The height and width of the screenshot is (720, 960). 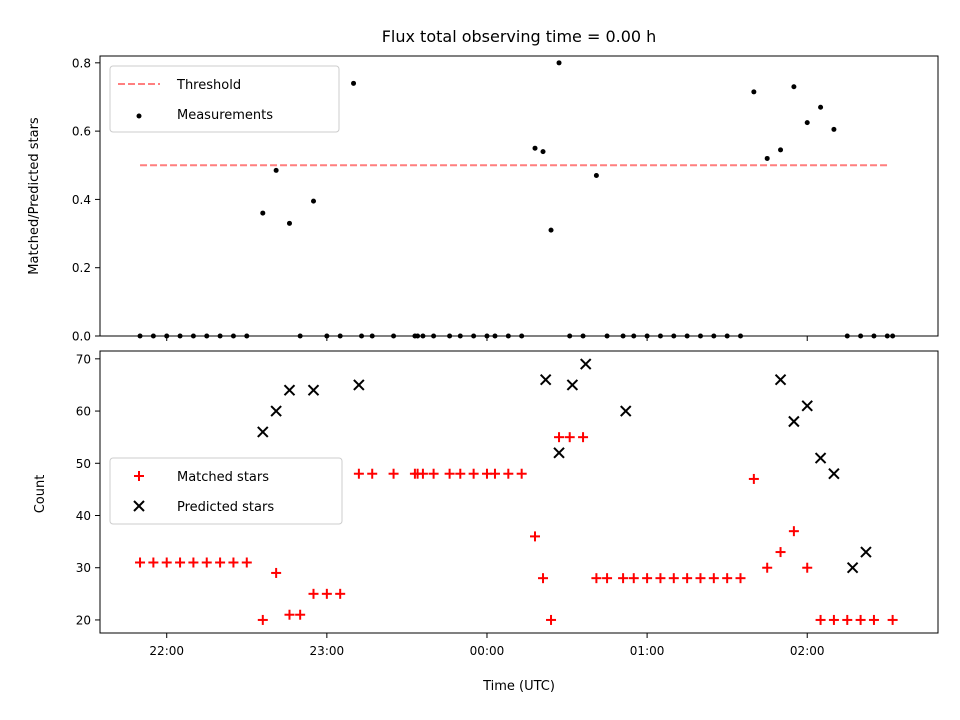 What do you see at coordinates (81, 63) in the screenshot?
I see `y-tick-label: 0.8` at bounding box center [81, 63].